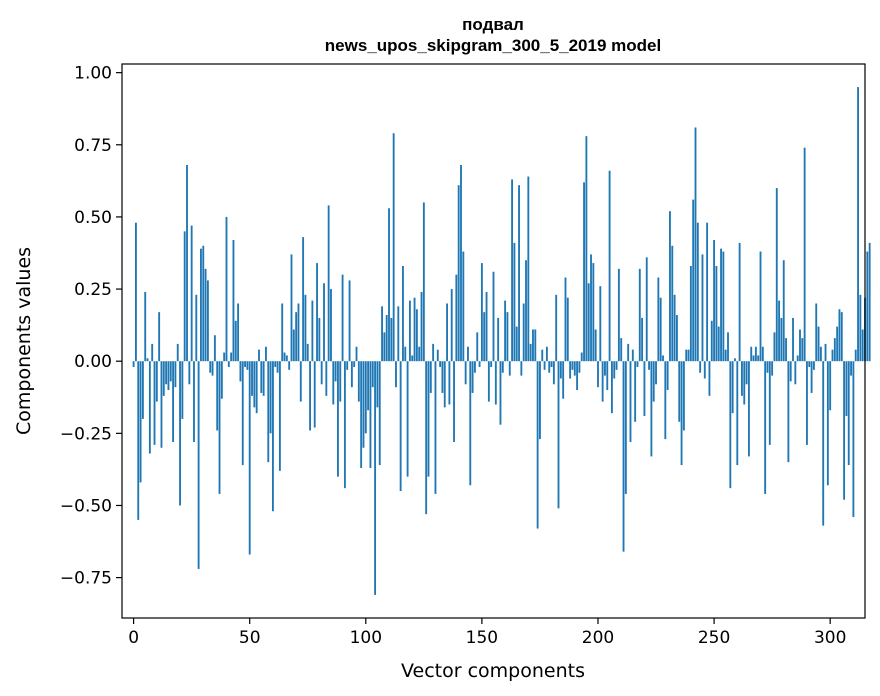 The width and height of the screenshot is (880, 696). I want to click on x-tick-label: 150, so click(482, 638).